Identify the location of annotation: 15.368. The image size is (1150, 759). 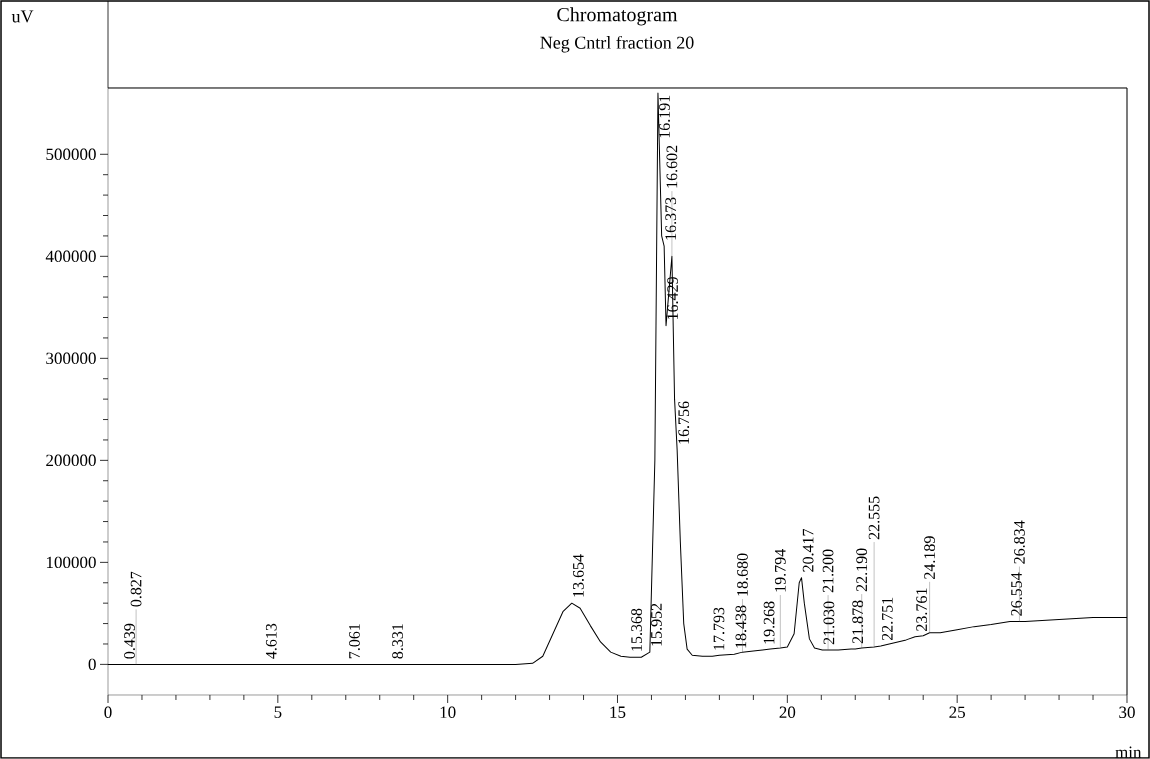
(637, 629).